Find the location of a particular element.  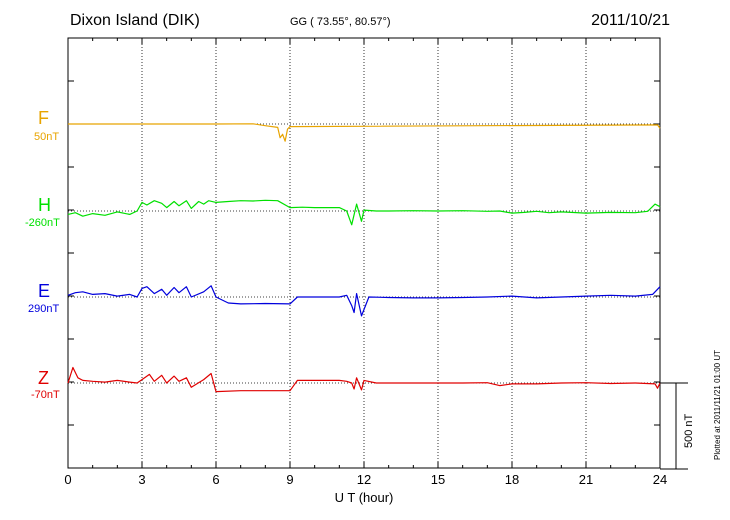

series-line-Z is located at coordinates (364, 379).